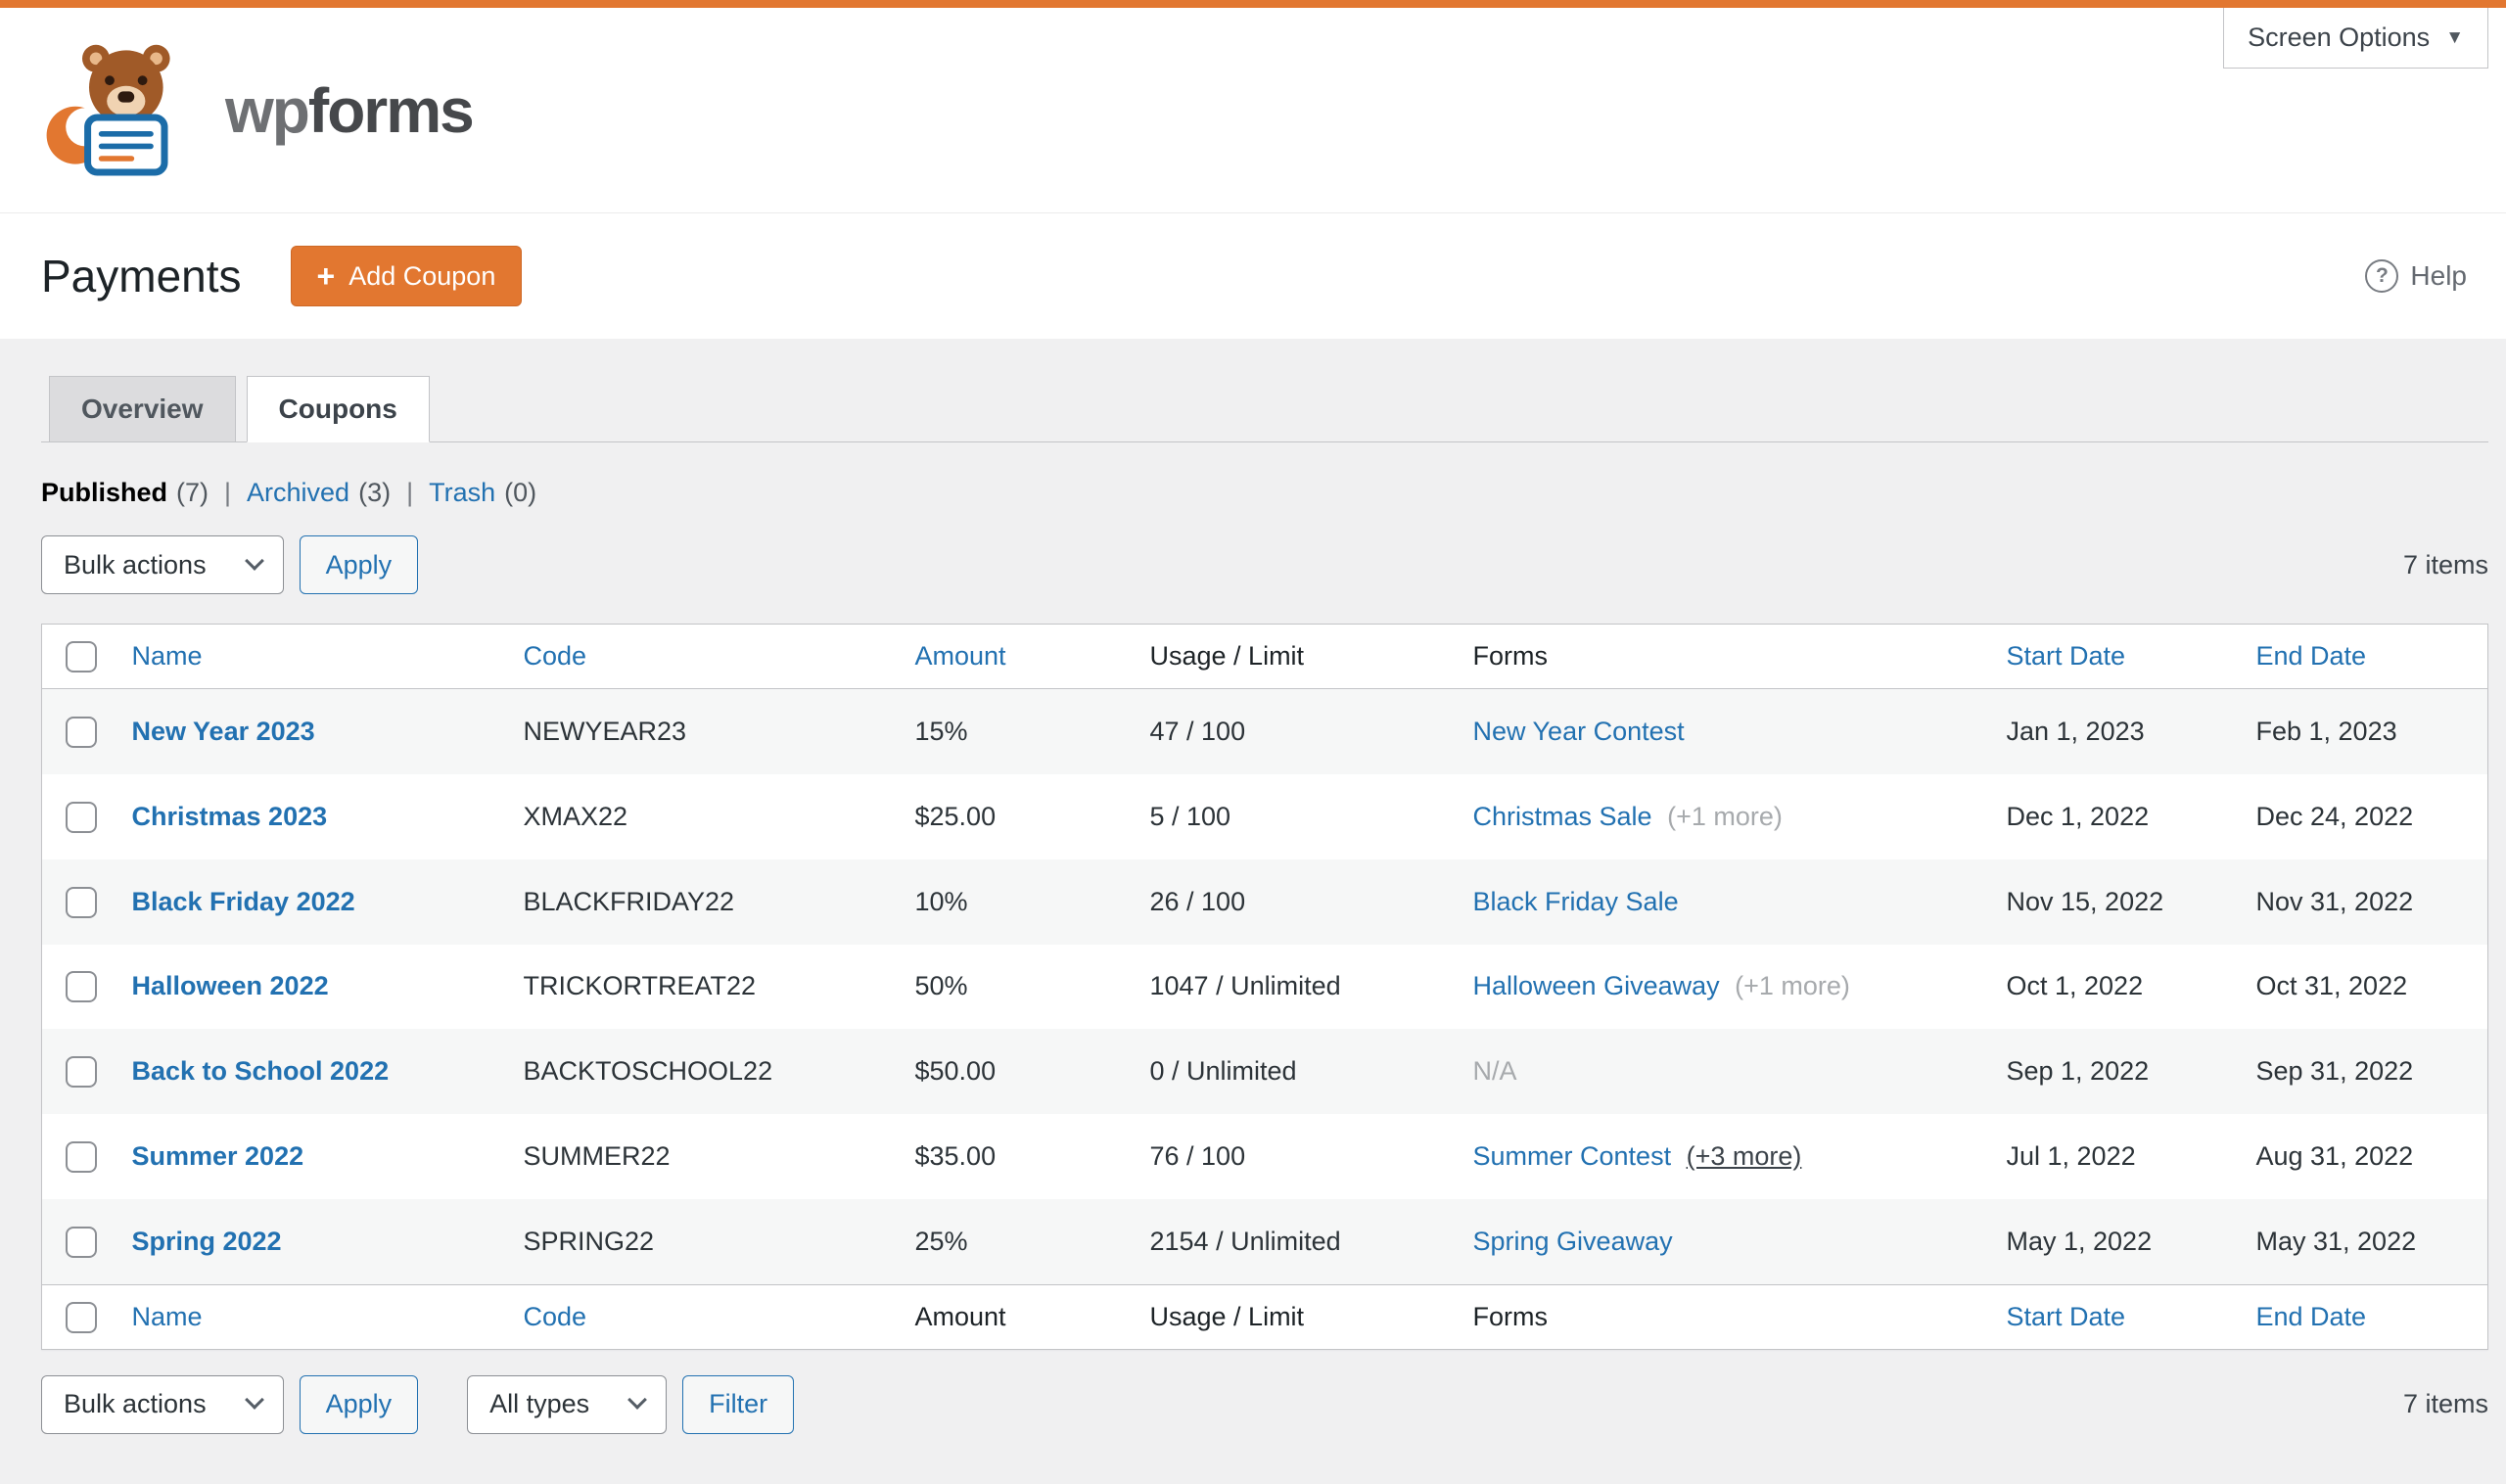 This screenshot has height=1484, width=2506. I want to click on coupon-name-link: Black Friday 2022, so click(243, 901).